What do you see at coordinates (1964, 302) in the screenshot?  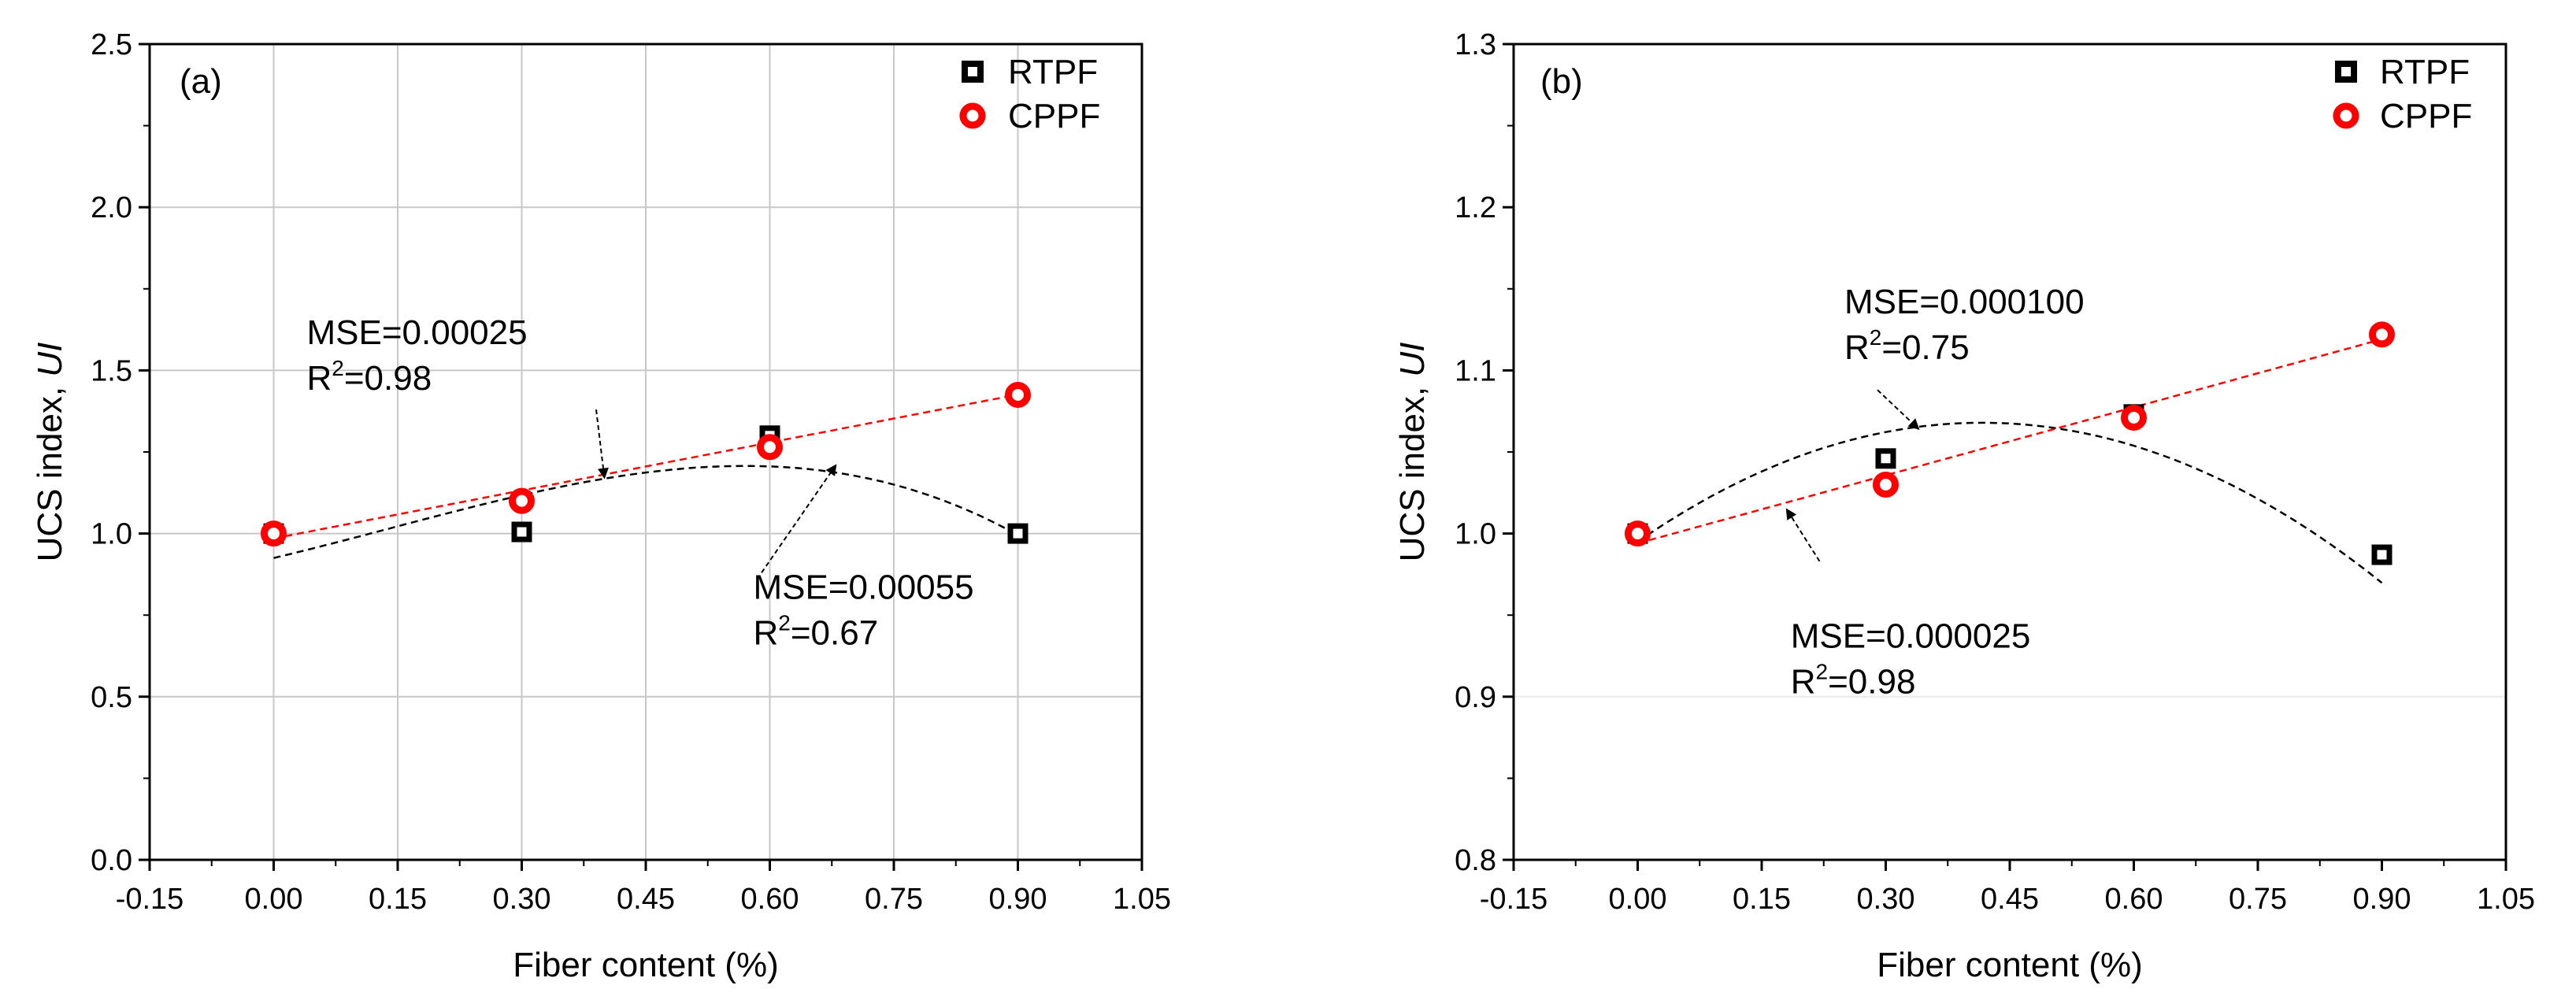 I see `annotation-mse: MSE=0.000100` at bounding box center [1964, 302].